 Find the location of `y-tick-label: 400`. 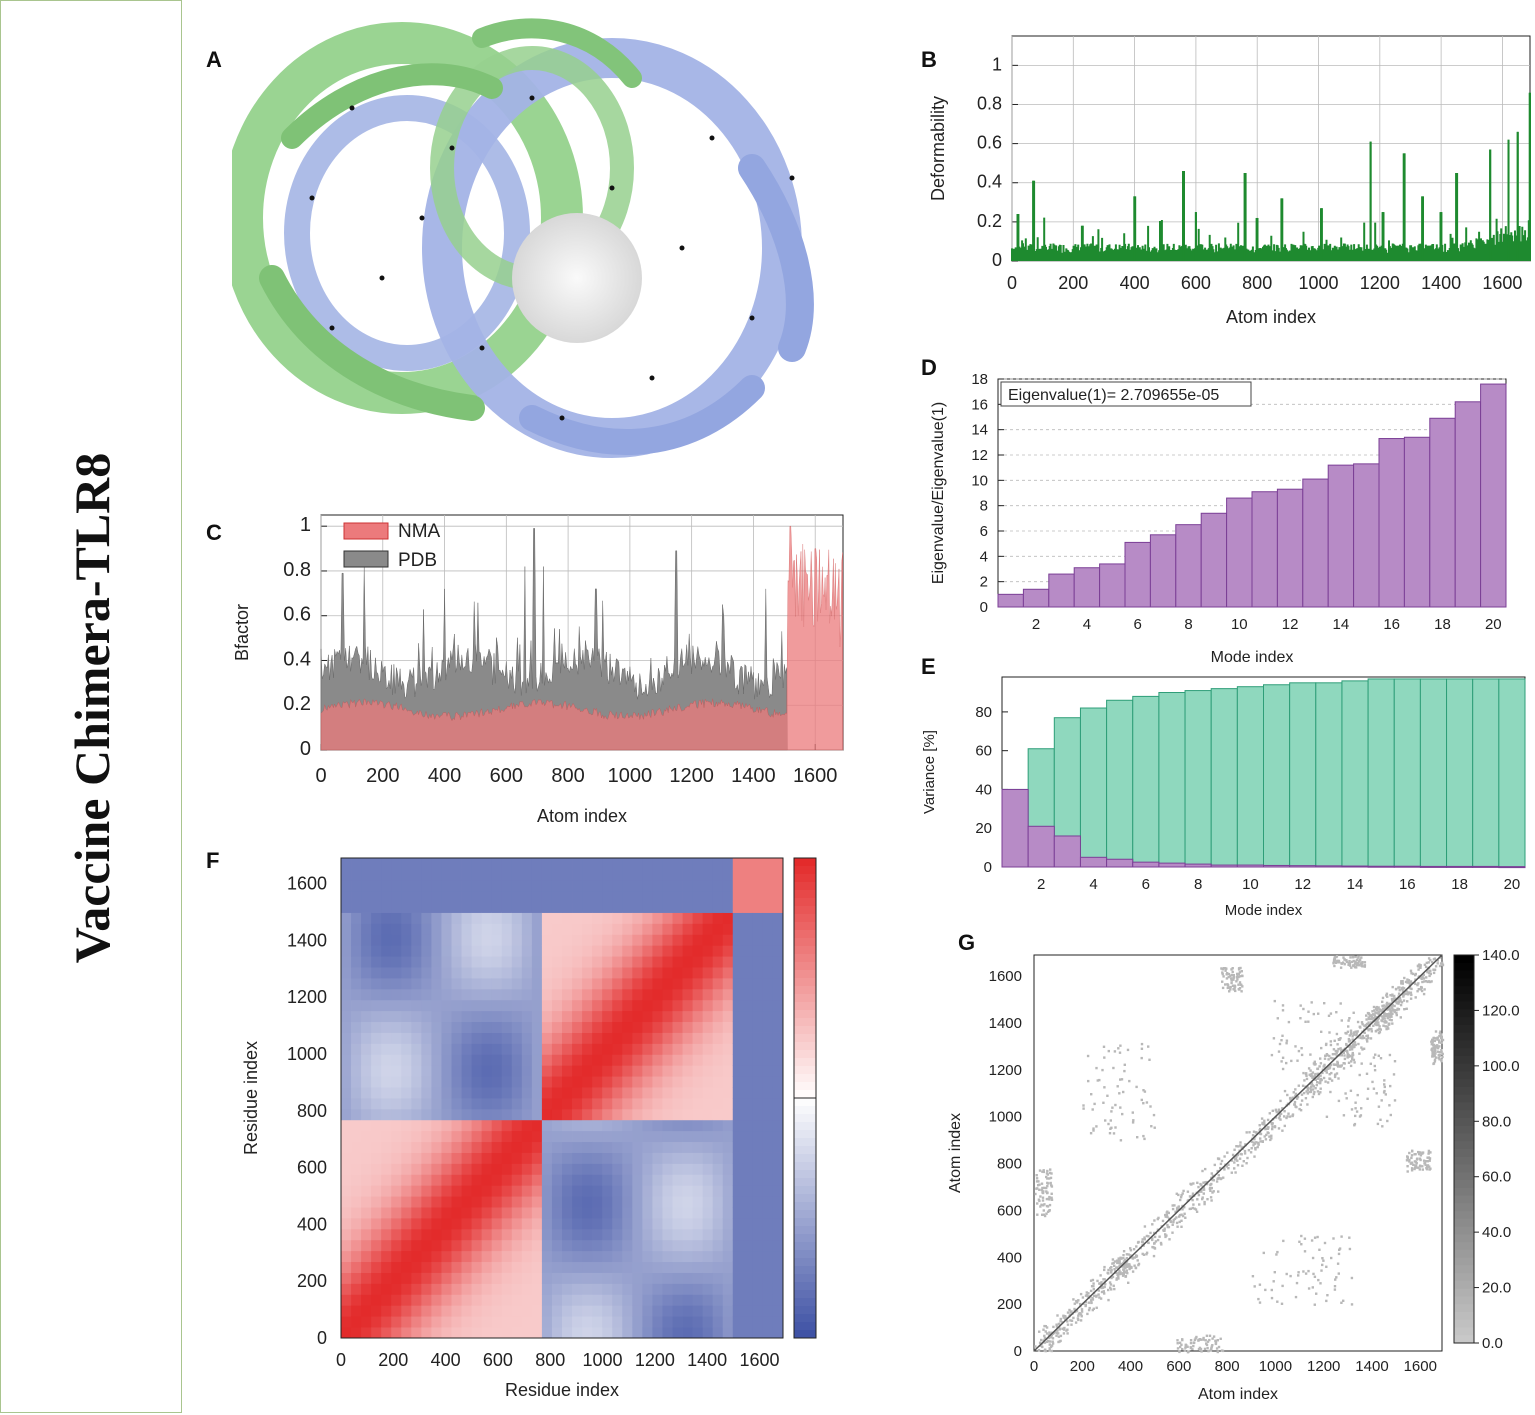

y-tick-label: 400 is located at coordinates (1009, 1257).